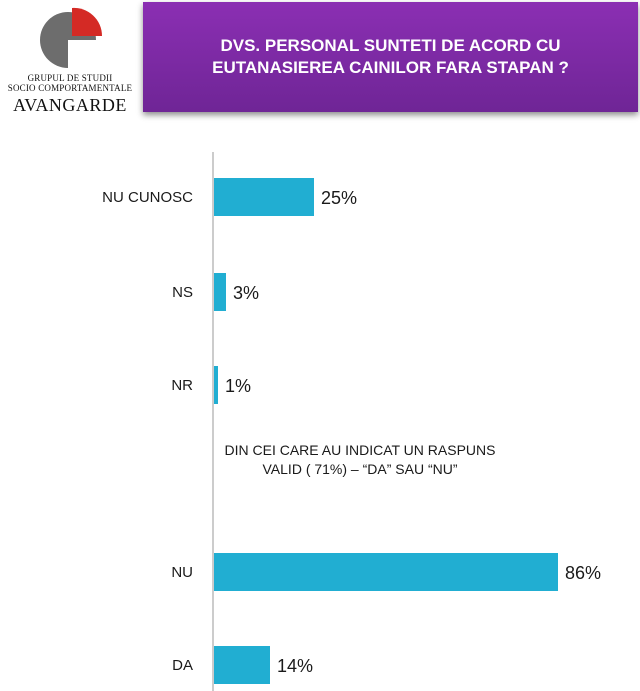  I want to click on value-label: 14%, so click(295, 666).